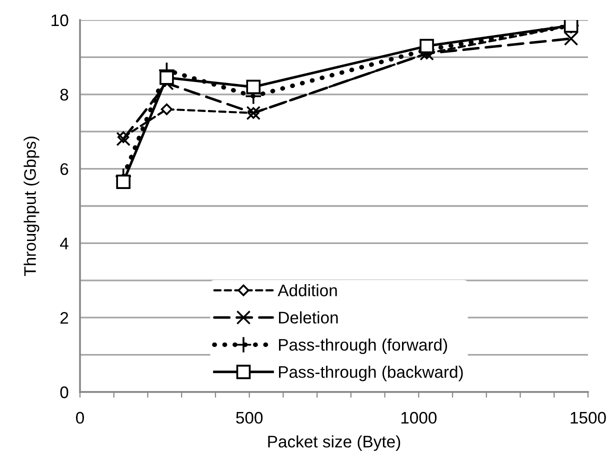 The height and width of the screenshot is (467, 609). Describe the element at coordinates (307, 290) in the screenshot. I see `legend-label: Addition` at that location.